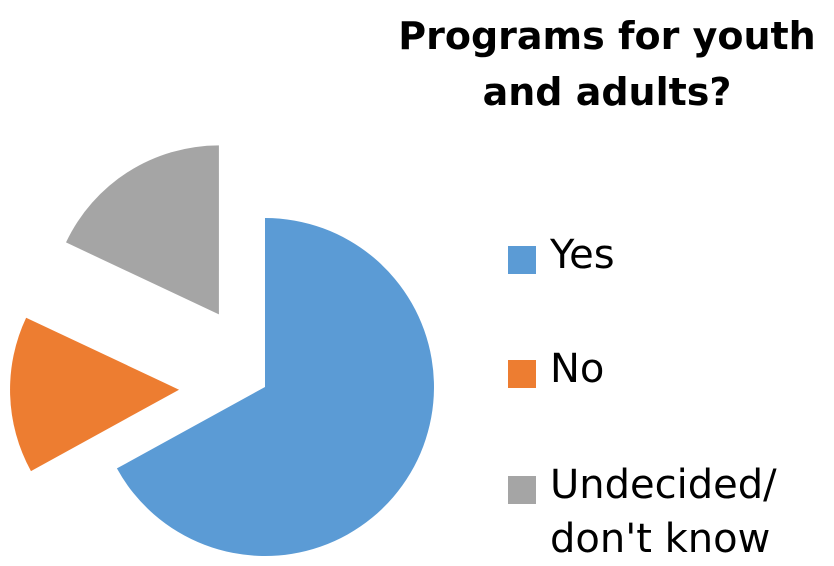 The width and height of the screenshot is (834, 566). I want to click on chart-title-line-1: Programs for youth, so click(607, 36).